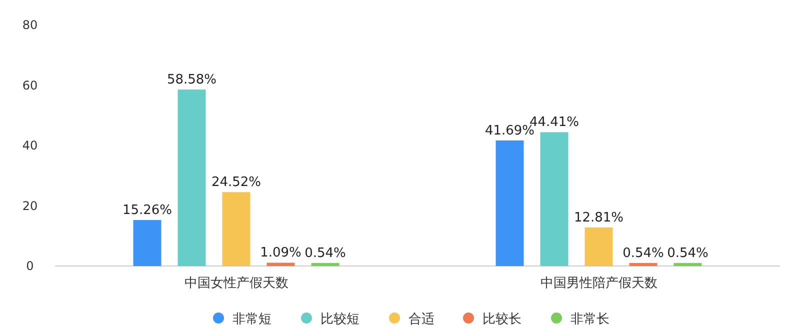 Image resolution: width=792 pixels, height=336 pixels. What do you see at coordinates (281, 253) in the screenshot?
I see `data-label: 1.09%` at bounding box center [281, 253].